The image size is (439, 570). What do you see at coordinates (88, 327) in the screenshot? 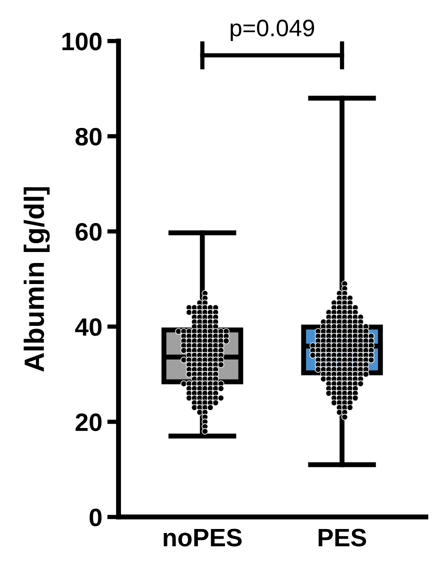
I see `y-tick-label: 40` at bounding box center [88, 327].